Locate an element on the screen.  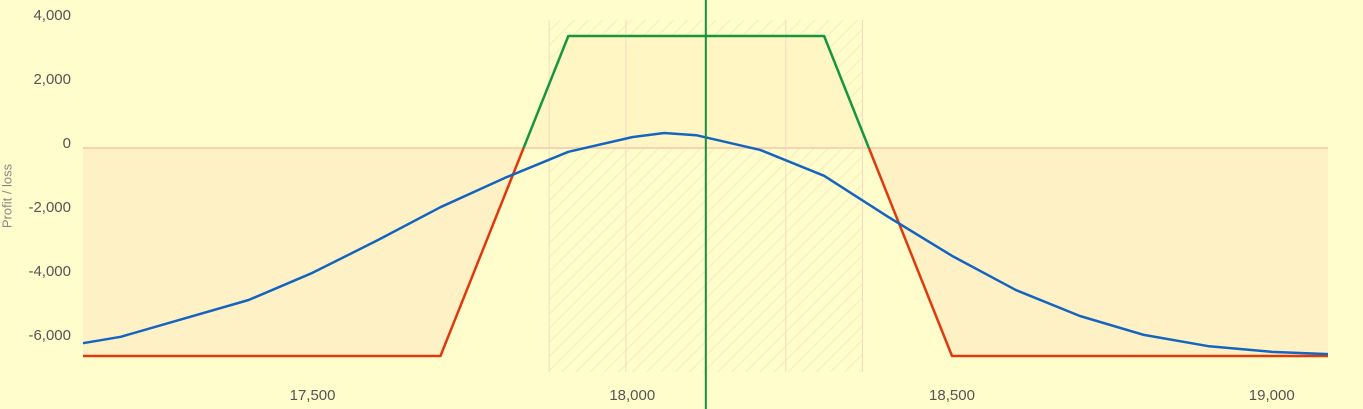
x-tick-label: 19,000 is located at coordinates (1272, 395).